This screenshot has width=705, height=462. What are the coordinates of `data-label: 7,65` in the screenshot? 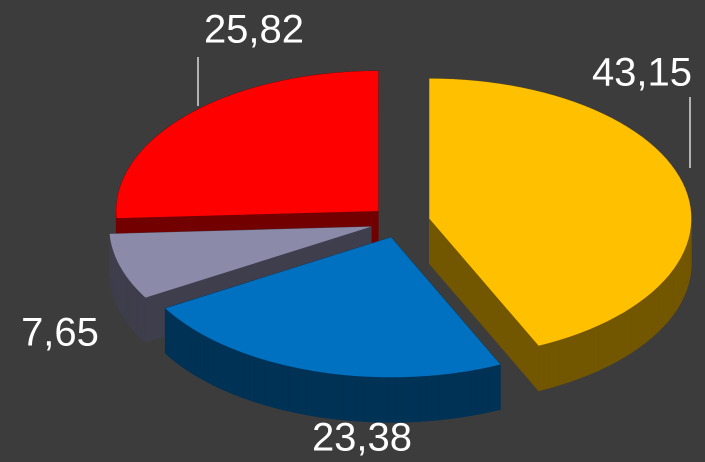 It's located at (60, 333).